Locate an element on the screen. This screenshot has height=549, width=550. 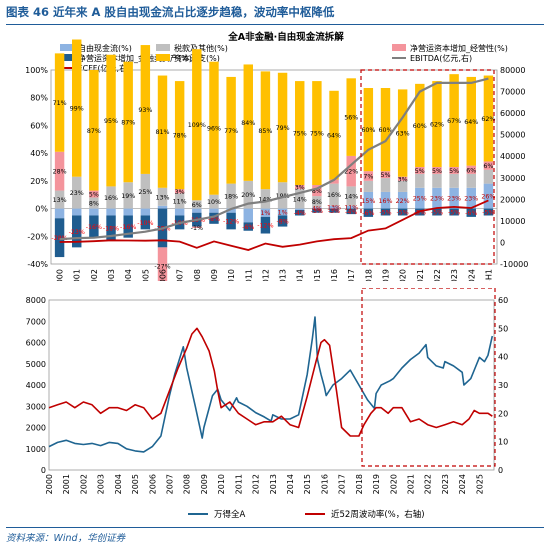
y-tick-label-right: 50000 is located at coordinates (512, 135).